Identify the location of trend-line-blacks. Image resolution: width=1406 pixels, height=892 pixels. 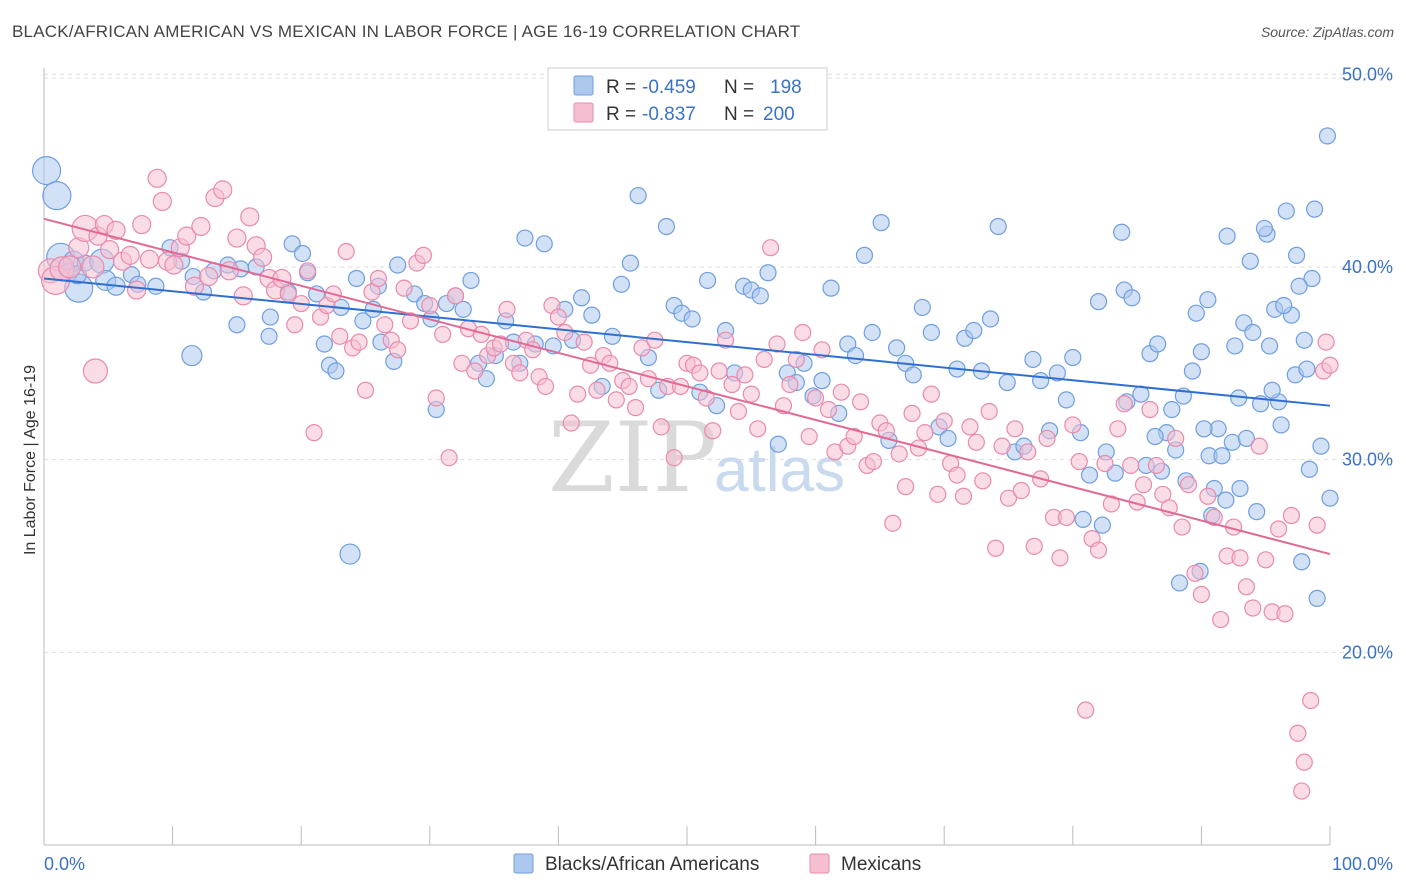
(687, 342).